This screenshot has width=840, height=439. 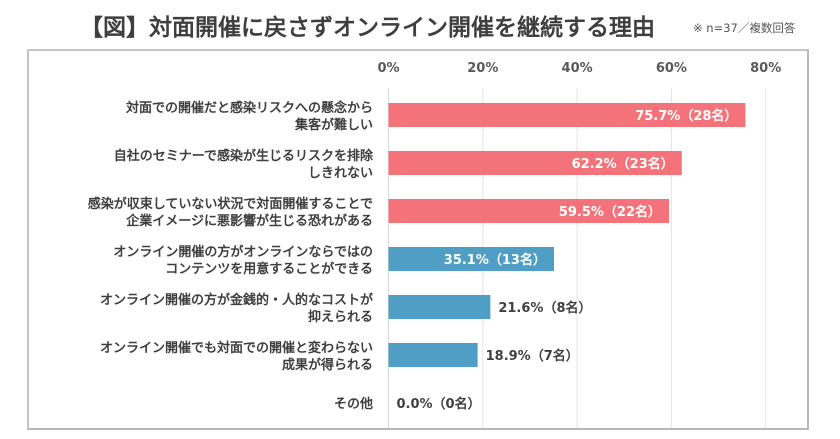 I want to click on data-label: 75.7%（28名）, so click(x=686, y=116).